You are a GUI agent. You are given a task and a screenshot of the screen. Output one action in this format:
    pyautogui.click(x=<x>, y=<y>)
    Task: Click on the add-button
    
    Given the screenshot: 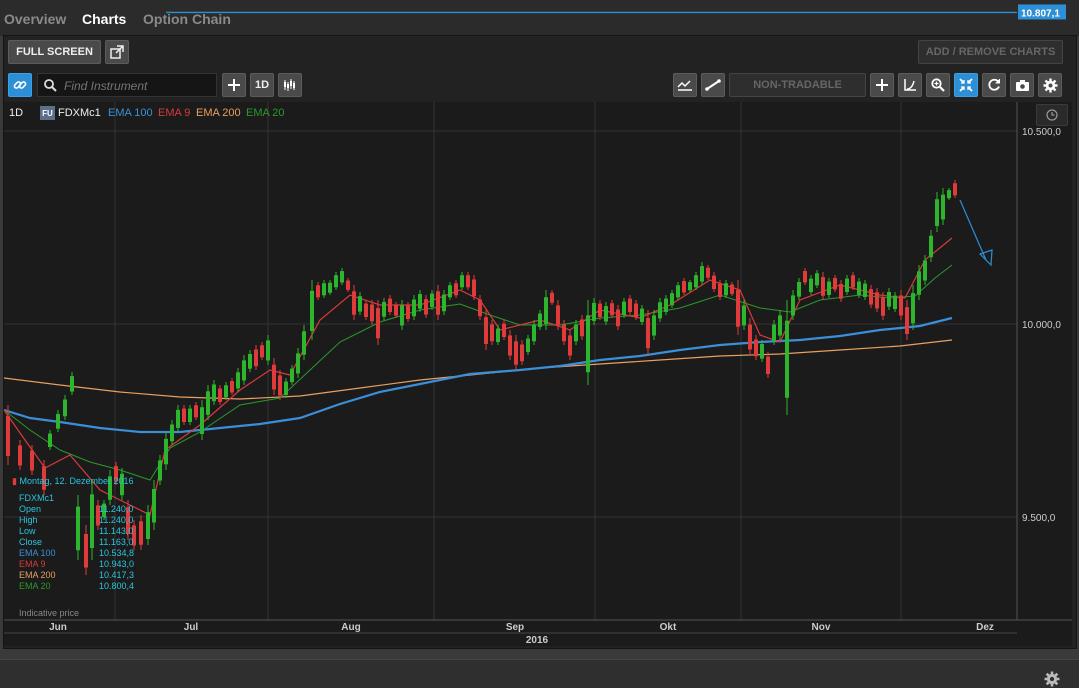 What is the action you would take?
    pyautogui.click(x=234, y=85)
    